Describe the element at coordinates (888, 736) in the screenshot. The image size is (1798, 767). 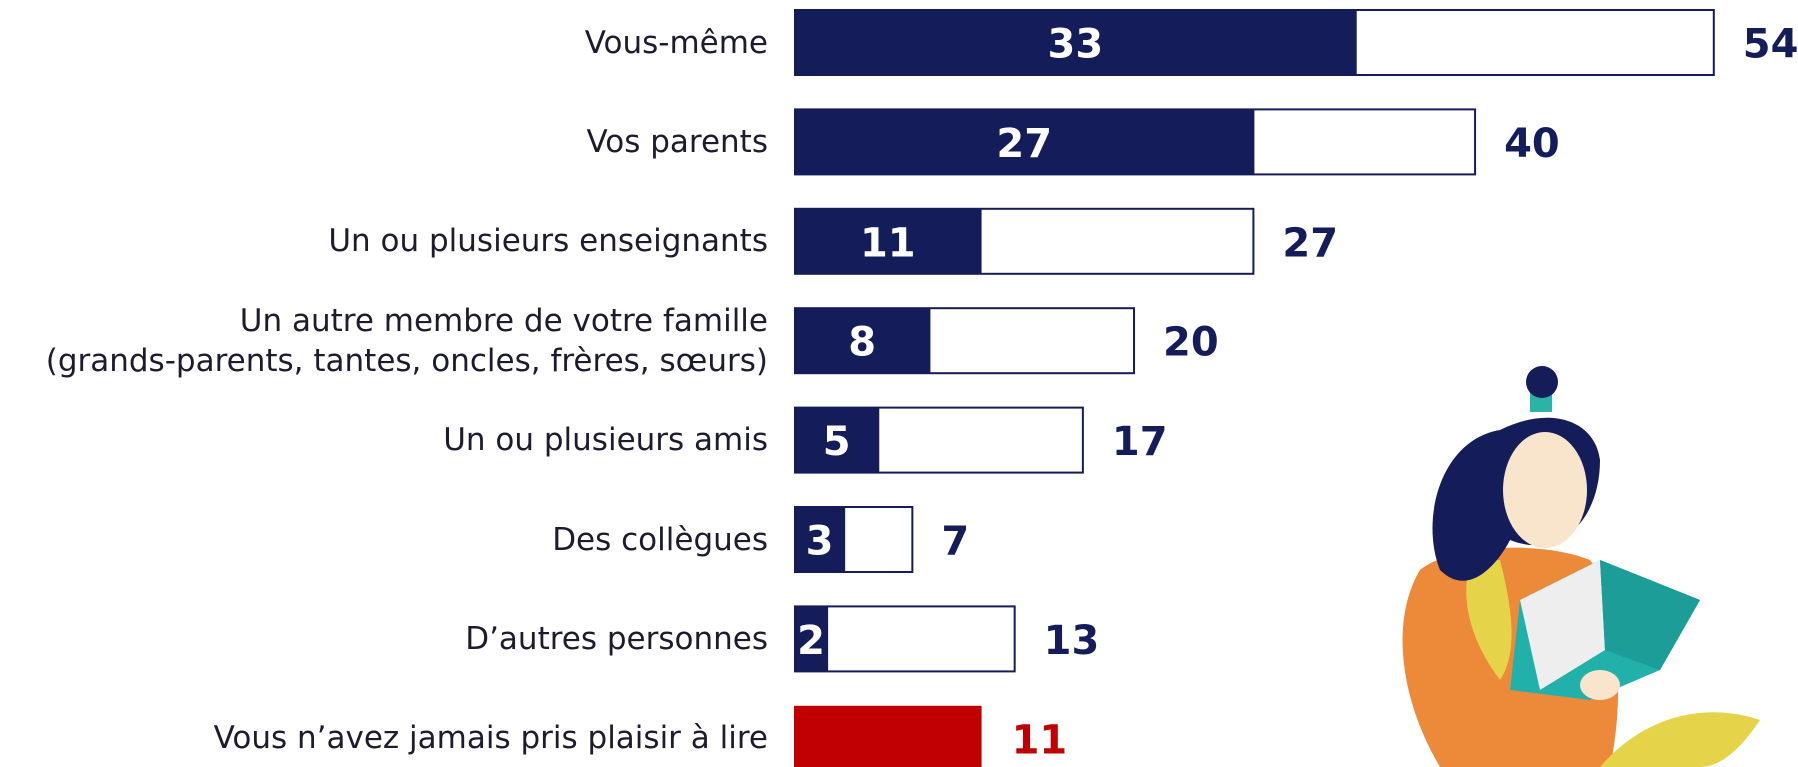
I see `bar` at that location.